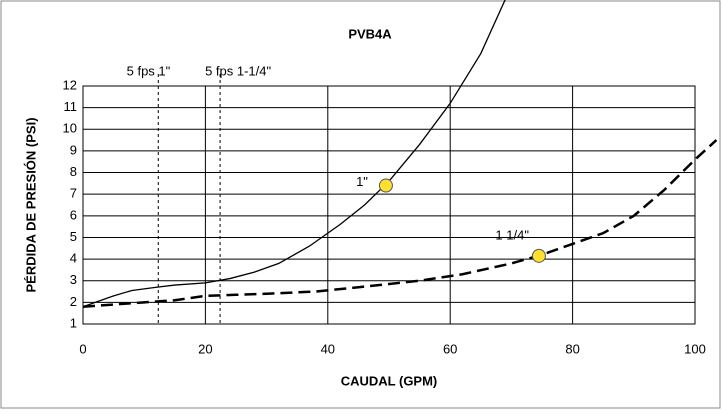 This screenshot has width=722, height=415. Describe the element at coordinates (205, 348) in the screenshot. I see `x-tick-label: 20` at that location.